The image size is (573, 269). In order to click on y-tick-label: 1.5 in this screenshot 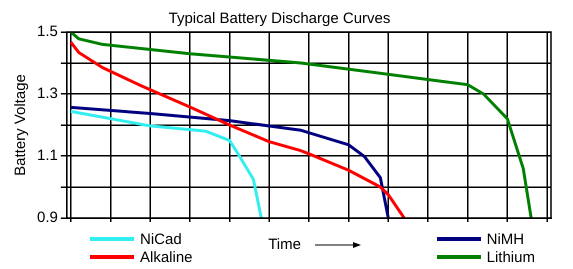, I will do `click(47, 31)`.